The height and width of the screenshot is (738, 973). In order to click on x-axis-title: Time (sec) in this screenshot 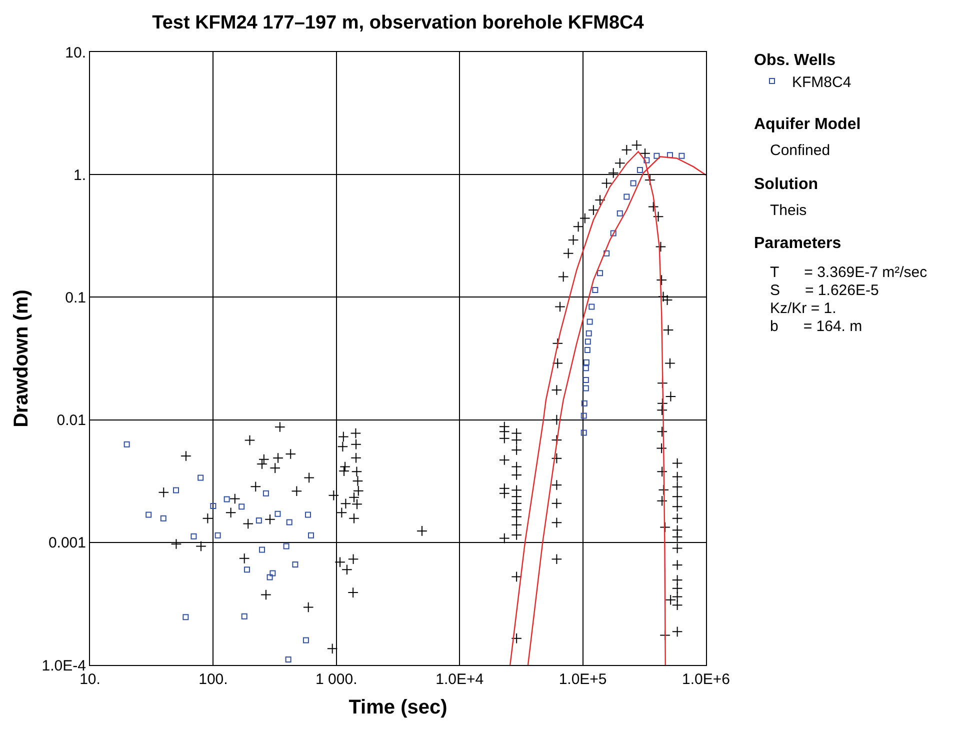, I will do `click(398, 707)`.